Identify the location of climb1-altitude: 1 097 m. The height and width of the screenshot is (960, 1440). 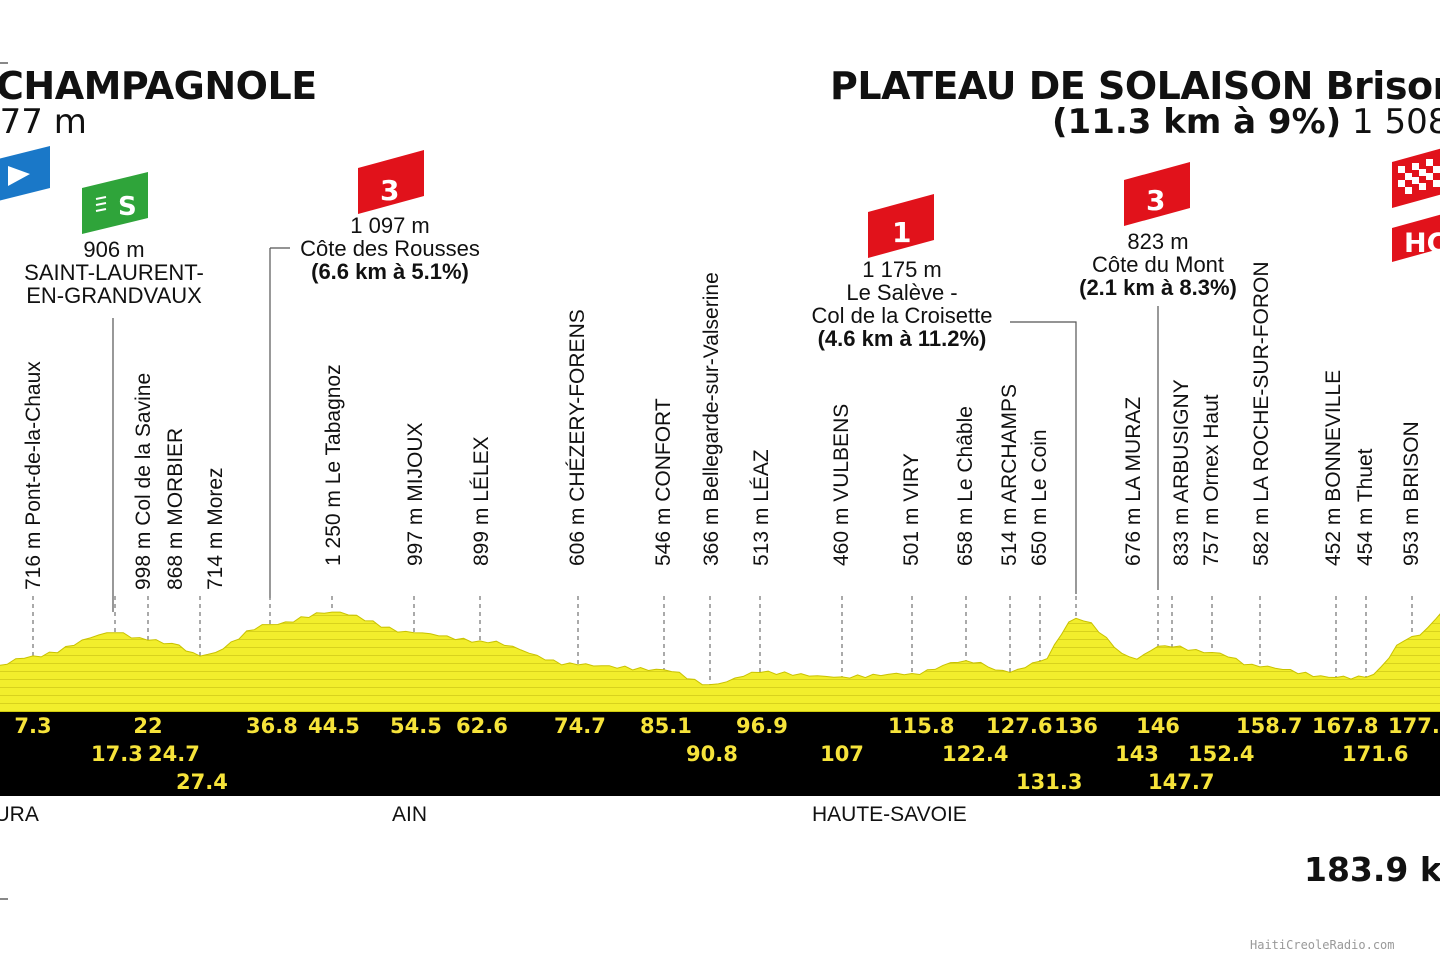
(390, 225).